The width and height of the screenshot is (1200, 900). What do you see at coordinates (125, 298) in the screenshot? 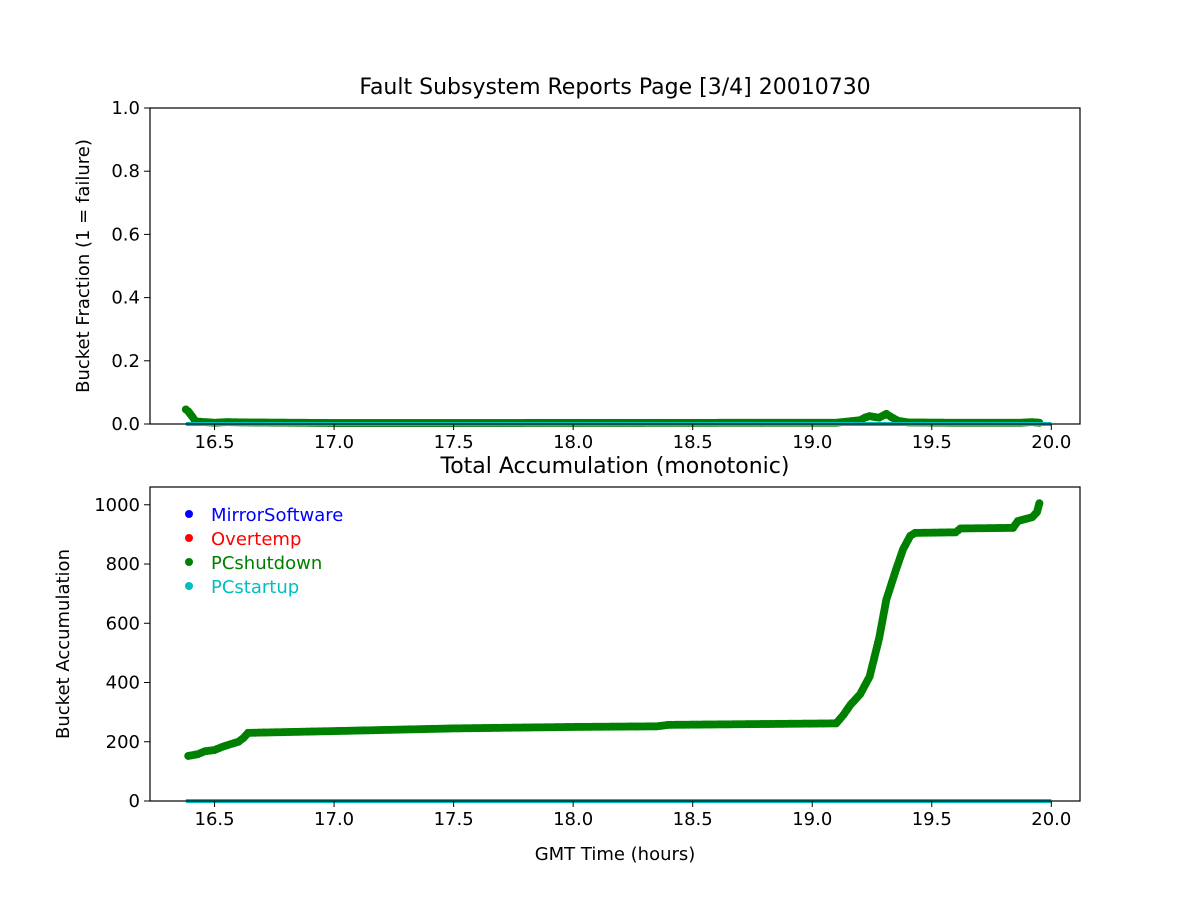
I see `y-tick-label: 0.4` at bounding box center [125, 298].